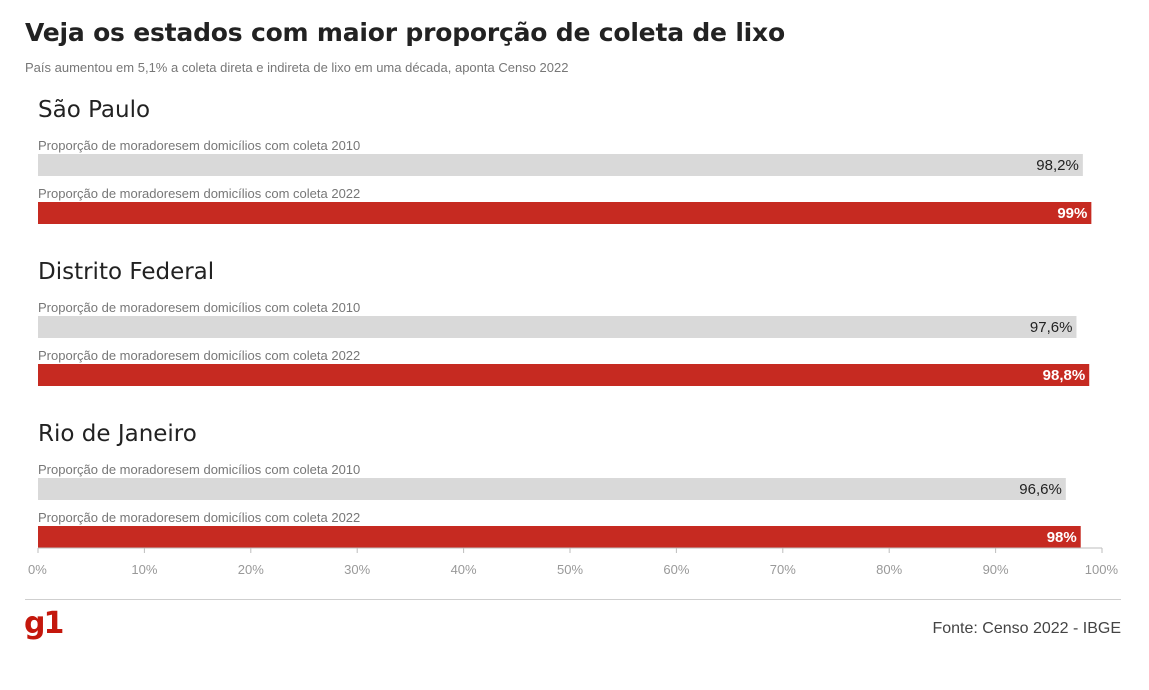  Describe the element at coordinates (889, 569) in the screenshot. I see `x-tick-label: 80%` at that location.